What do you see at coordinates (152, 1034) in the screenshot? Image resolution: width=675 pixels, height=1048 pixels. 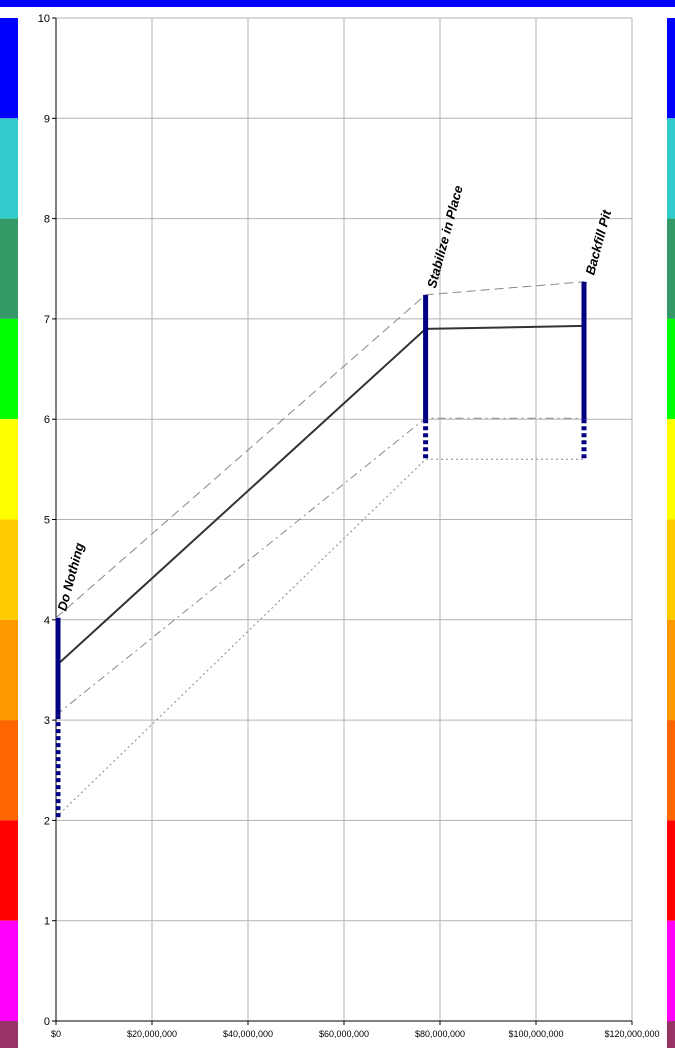 I see `x-tick-label-1: $20,000,000` at bounding box center [152, 1034].